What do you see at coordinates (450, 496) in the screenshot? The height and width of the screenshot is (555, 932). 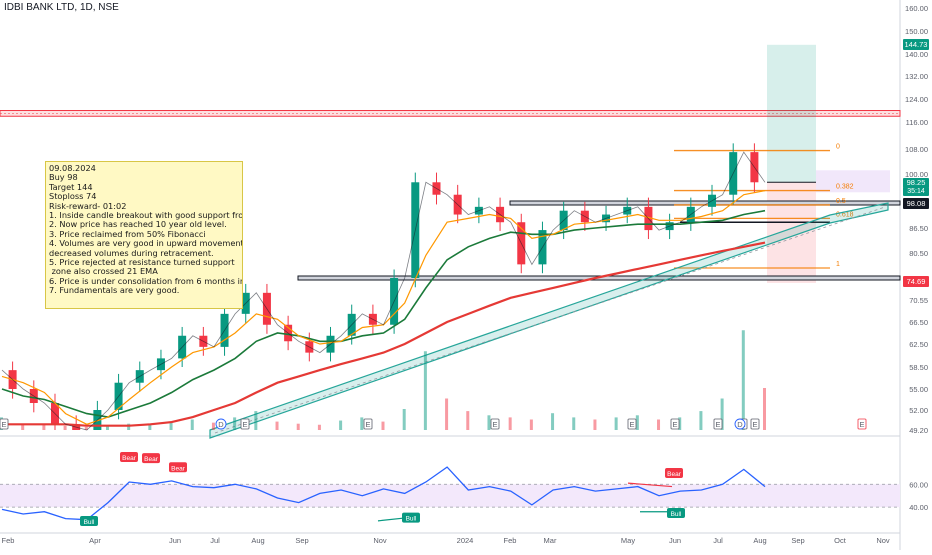 I see `rsi-band` at bounding box center [450, 496].